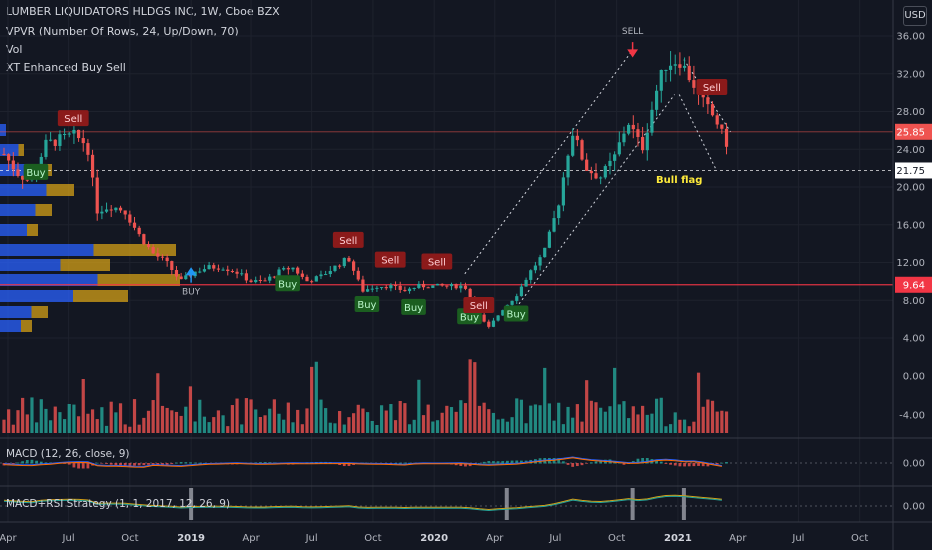 The height and width of the screenshot is (550, 932). Describe the element at coordinates (914, 507) in the screenshot. I see `strategy-tick-label: 0.00` at that location.